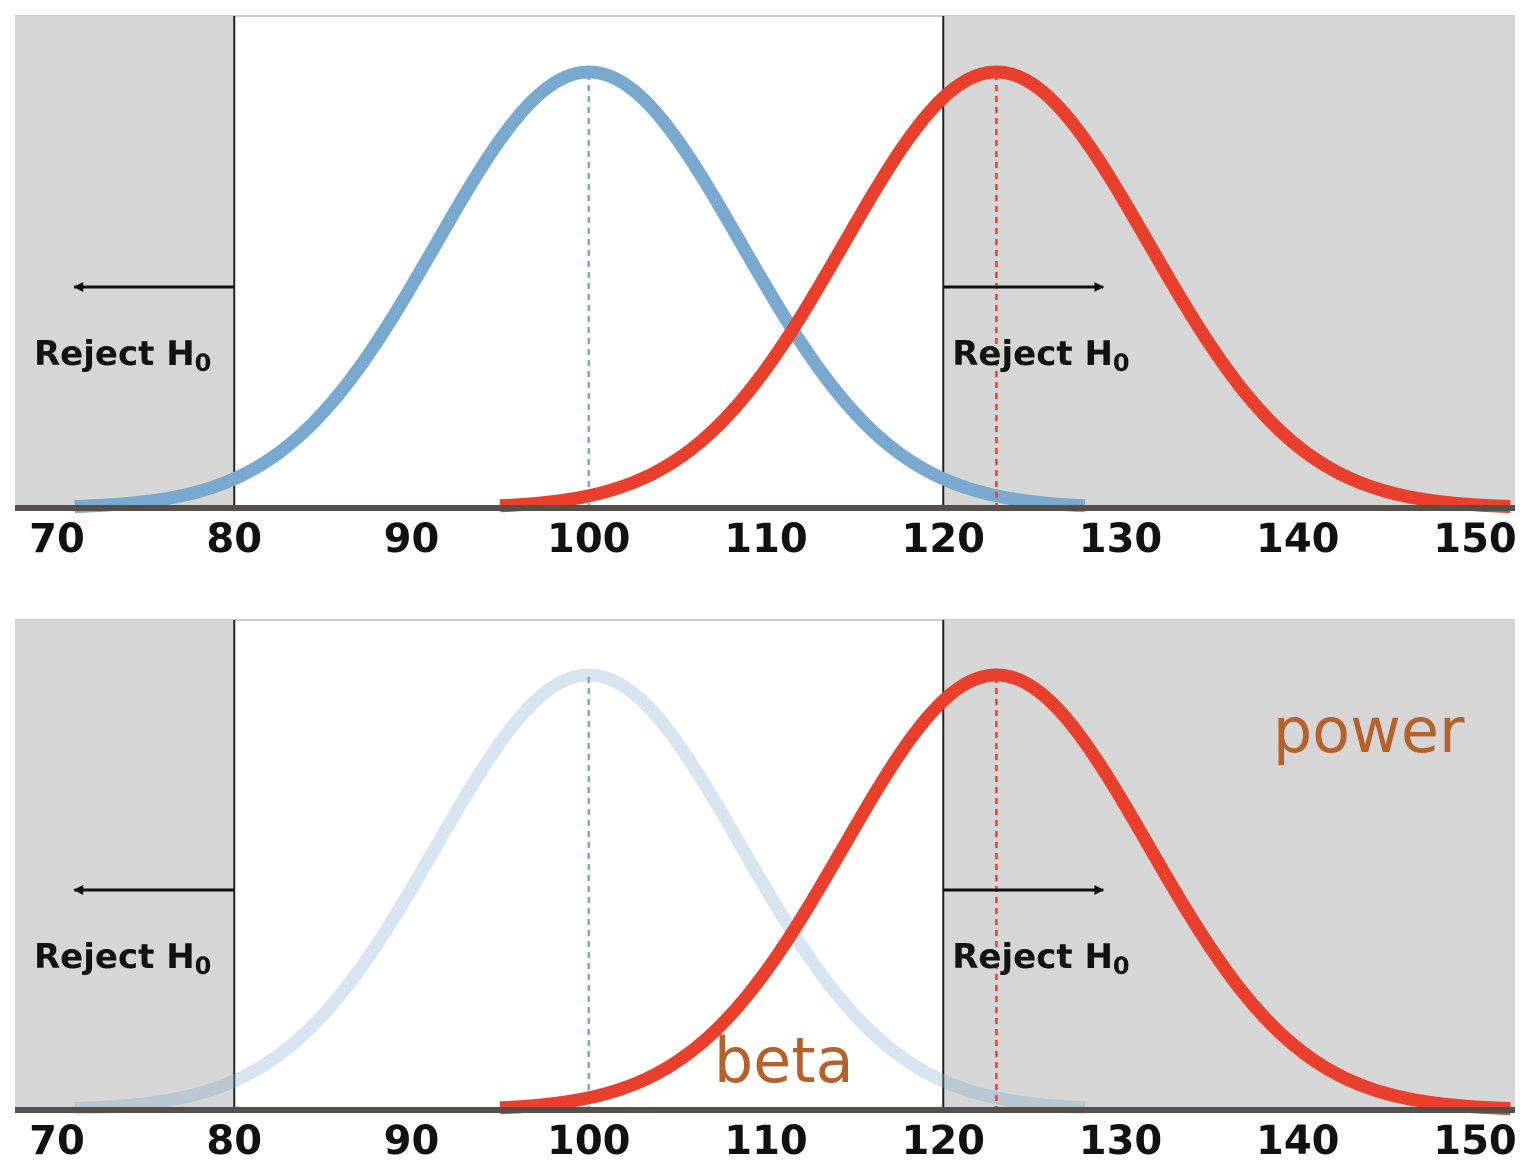  I want to click on annotation-power: power, so click(1369, 730).